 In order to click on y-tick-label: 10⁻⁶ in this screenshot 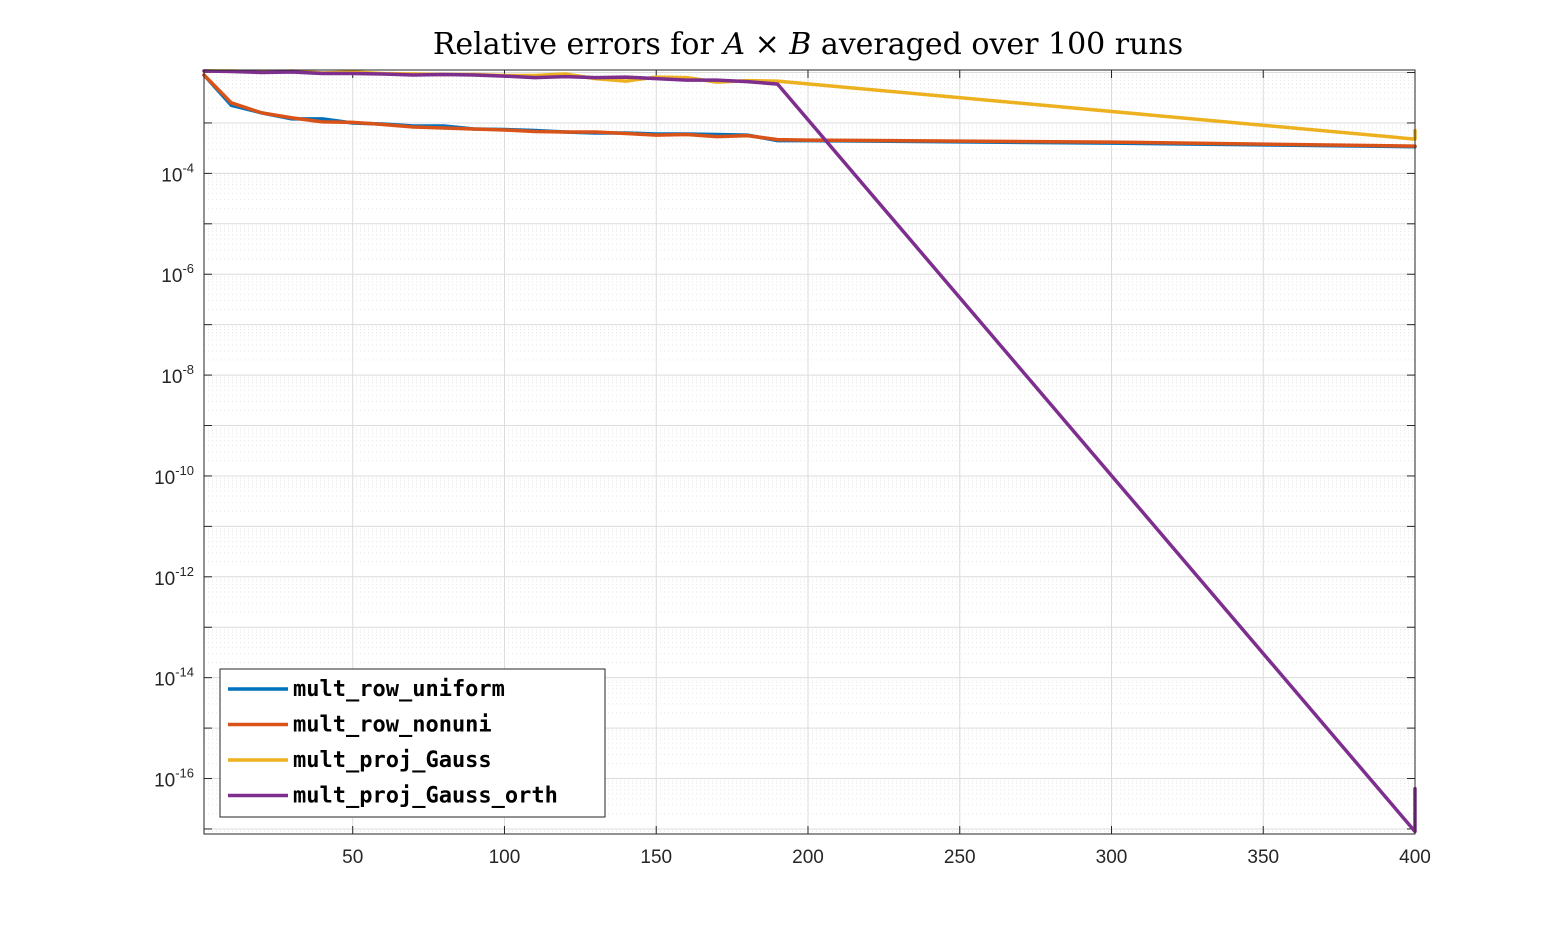, I will do `click(177, 274)`.